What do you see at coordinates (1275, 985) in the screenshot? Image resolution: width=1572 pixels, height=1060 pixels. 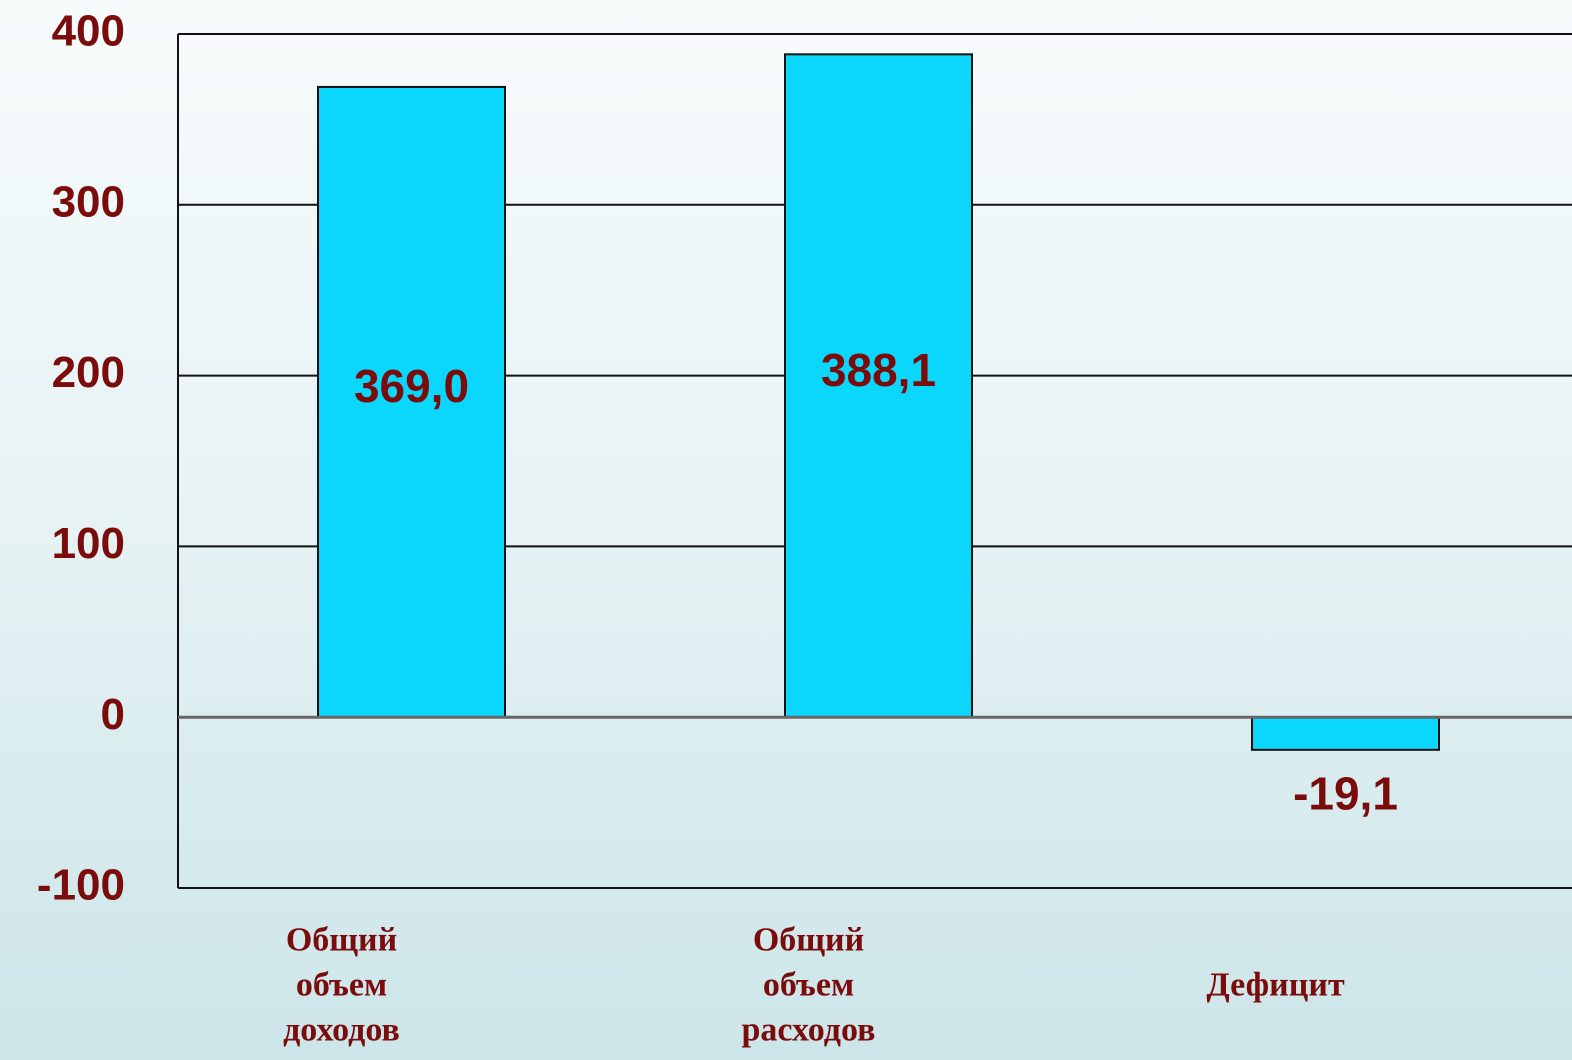 I see `x-tick-label: Дефицит` at bounding box center [1275, 985].